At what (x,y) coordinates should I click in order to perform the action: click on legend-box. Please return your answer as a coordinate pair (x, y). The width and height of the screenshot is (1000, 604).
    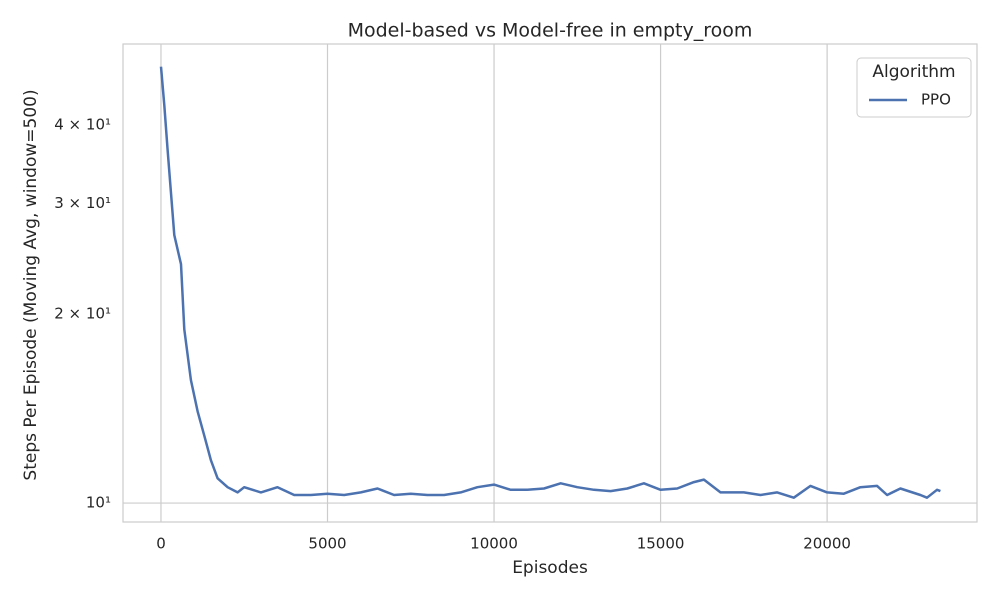
    Looking at the image, I should click on (914, 87).